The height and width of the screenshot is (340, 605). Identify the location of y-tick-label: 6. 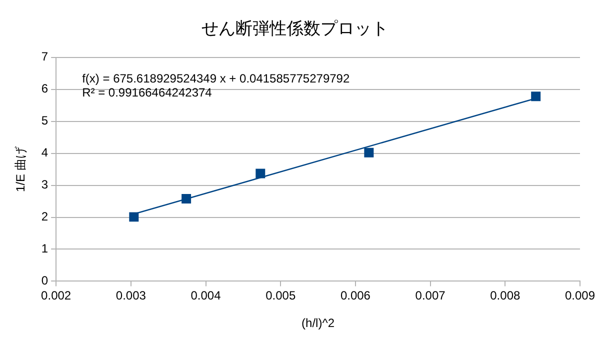
(44, 89).